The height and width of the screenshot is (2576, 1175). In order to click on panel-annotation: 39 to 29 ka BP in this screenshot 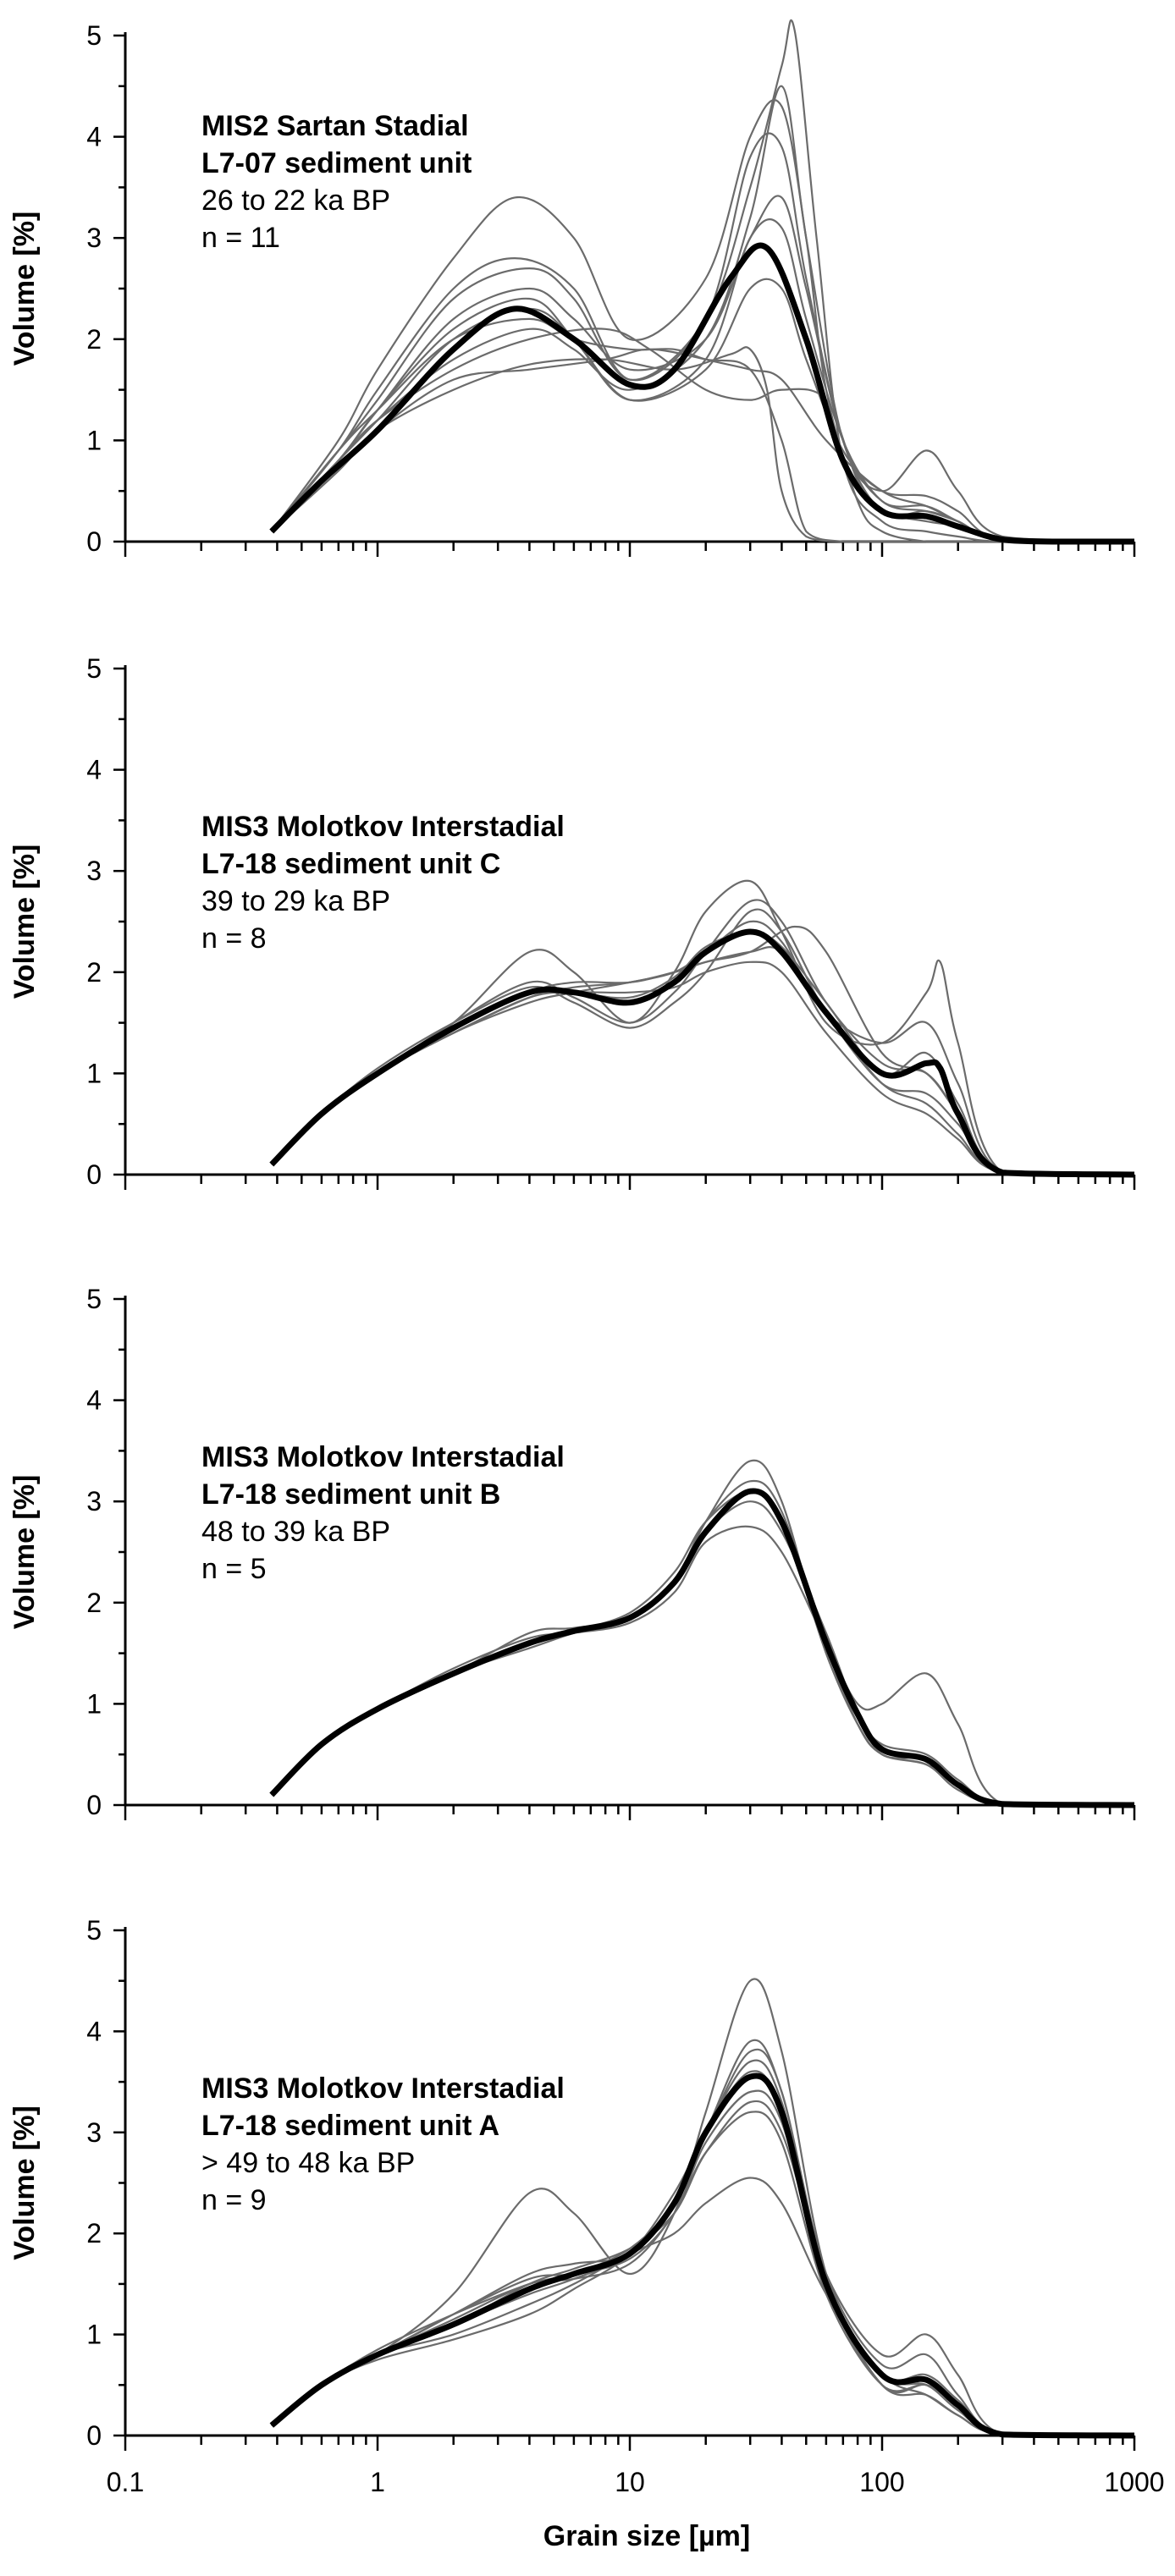, I will do `click(295, 901)`.